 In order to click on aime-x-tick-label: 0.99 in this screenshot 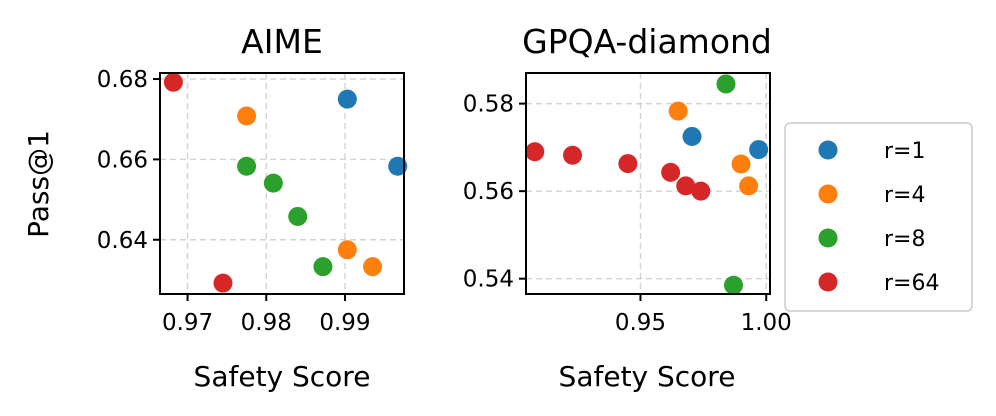, I will do `click(344, 323)`.